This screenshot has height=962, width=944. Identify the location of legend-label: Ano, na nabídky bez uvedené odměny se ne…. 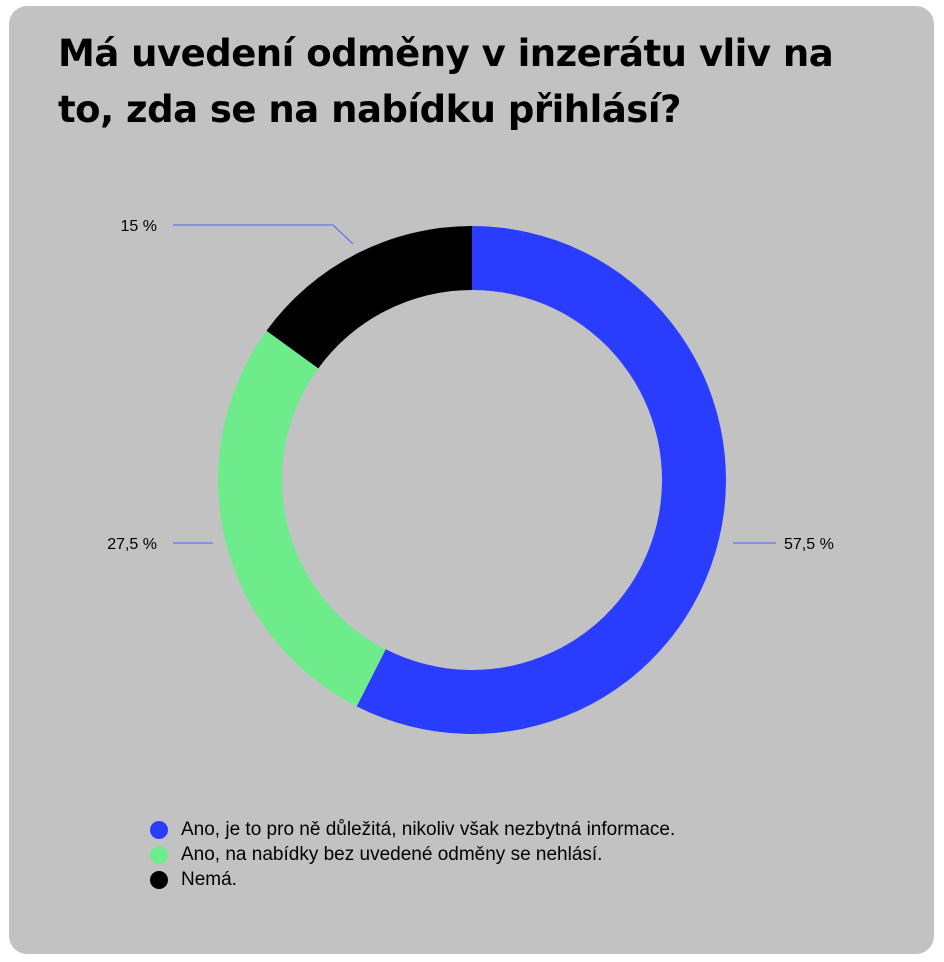
(392, 854).